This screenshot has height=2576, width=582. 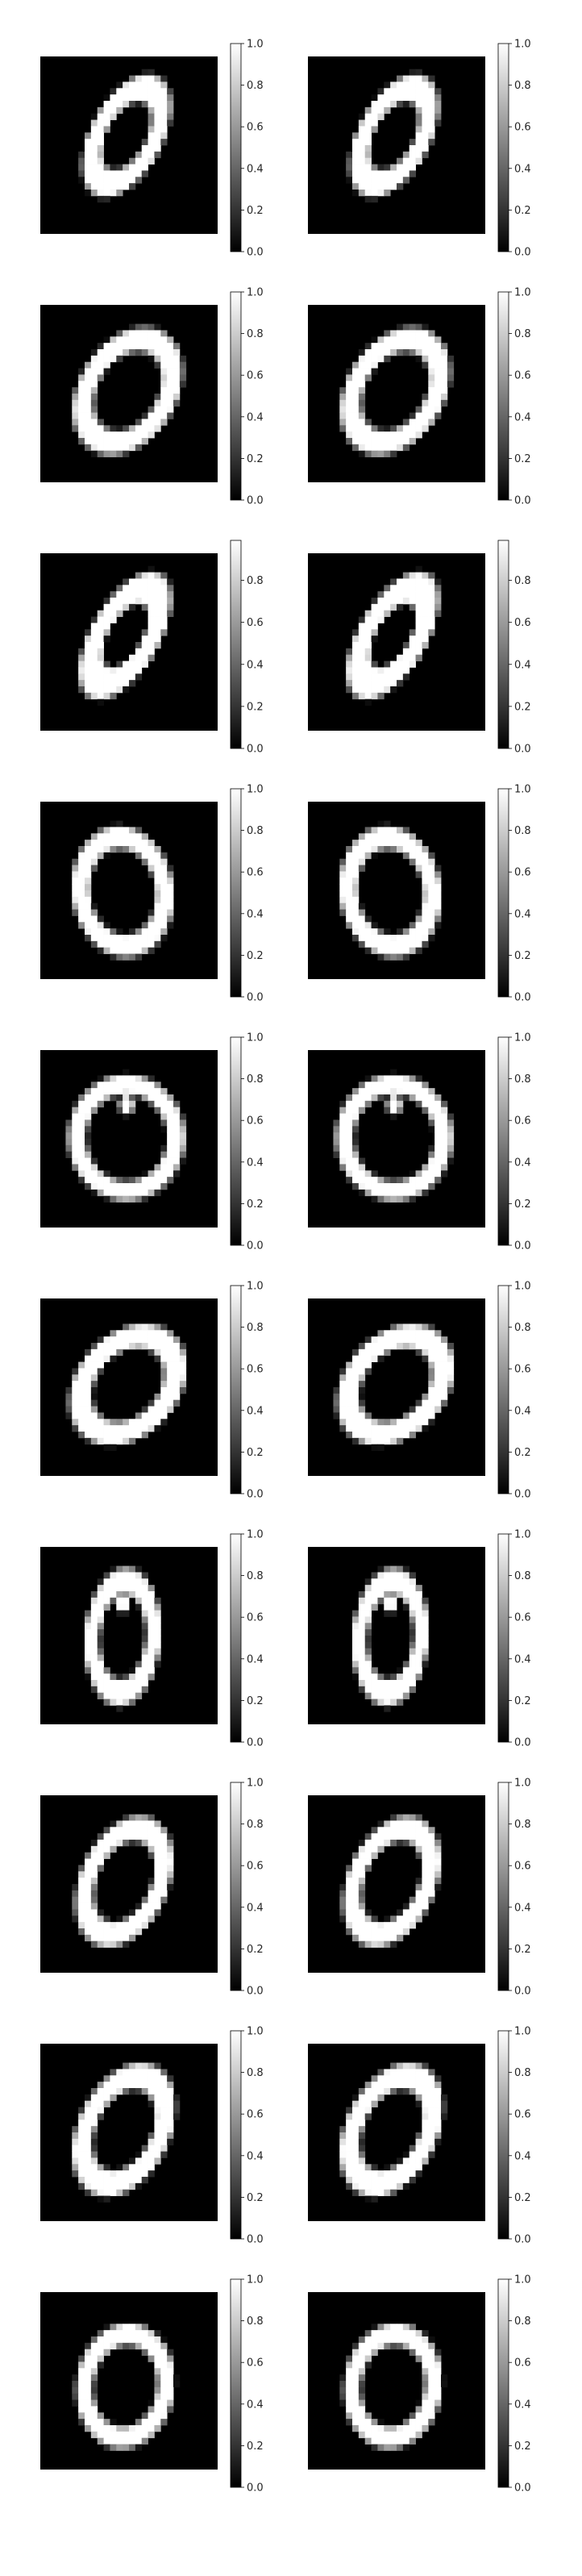 What do you see at coordinates (503, 1389) in the screenshot?
I see `colorbar-gradient` at bounding box center [503, 1389].